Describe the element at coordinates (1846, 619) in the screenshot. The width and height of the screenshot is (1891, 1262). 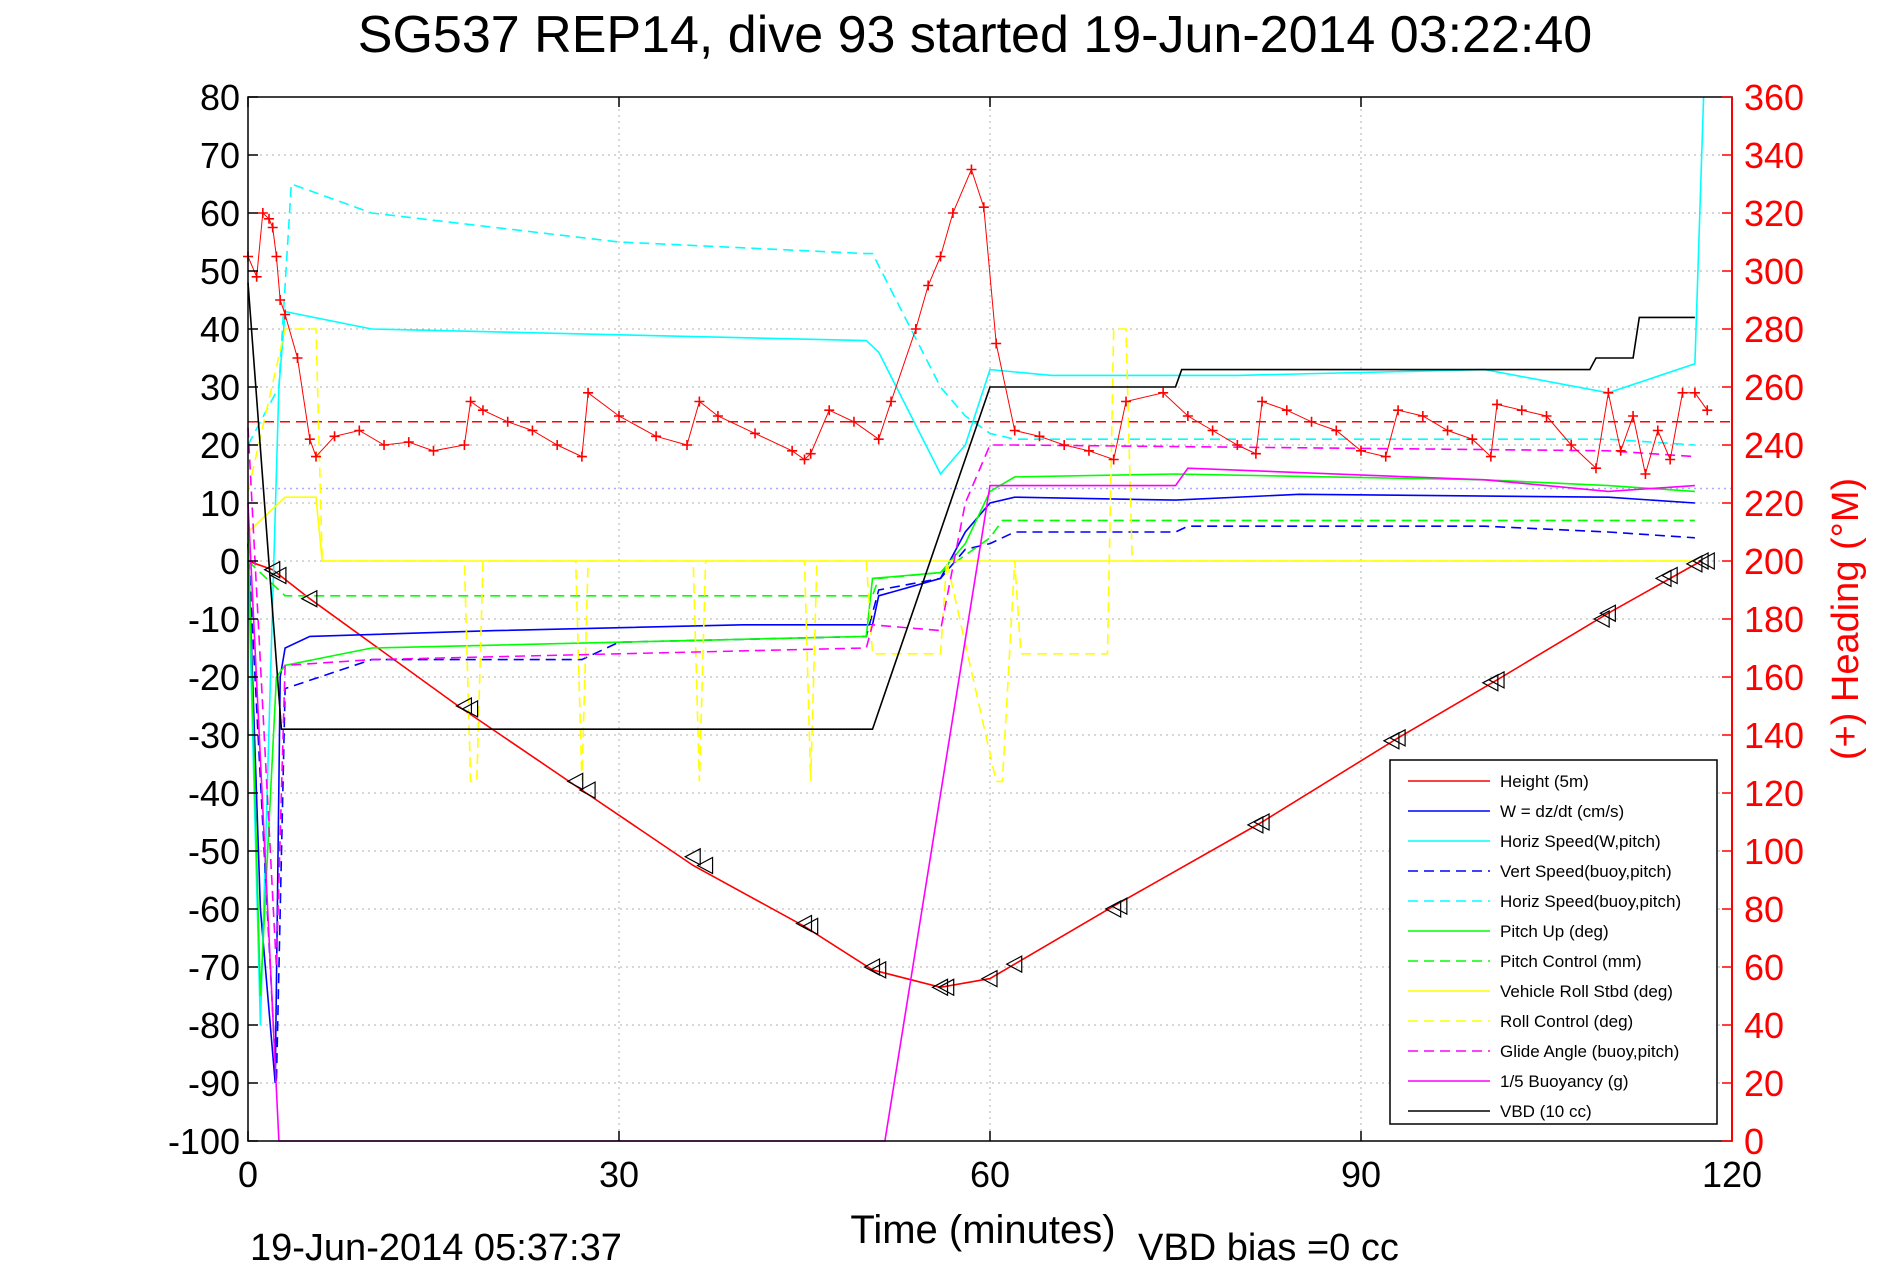
I see `y2-axis-label: (+) Heading (°M)` at that location.